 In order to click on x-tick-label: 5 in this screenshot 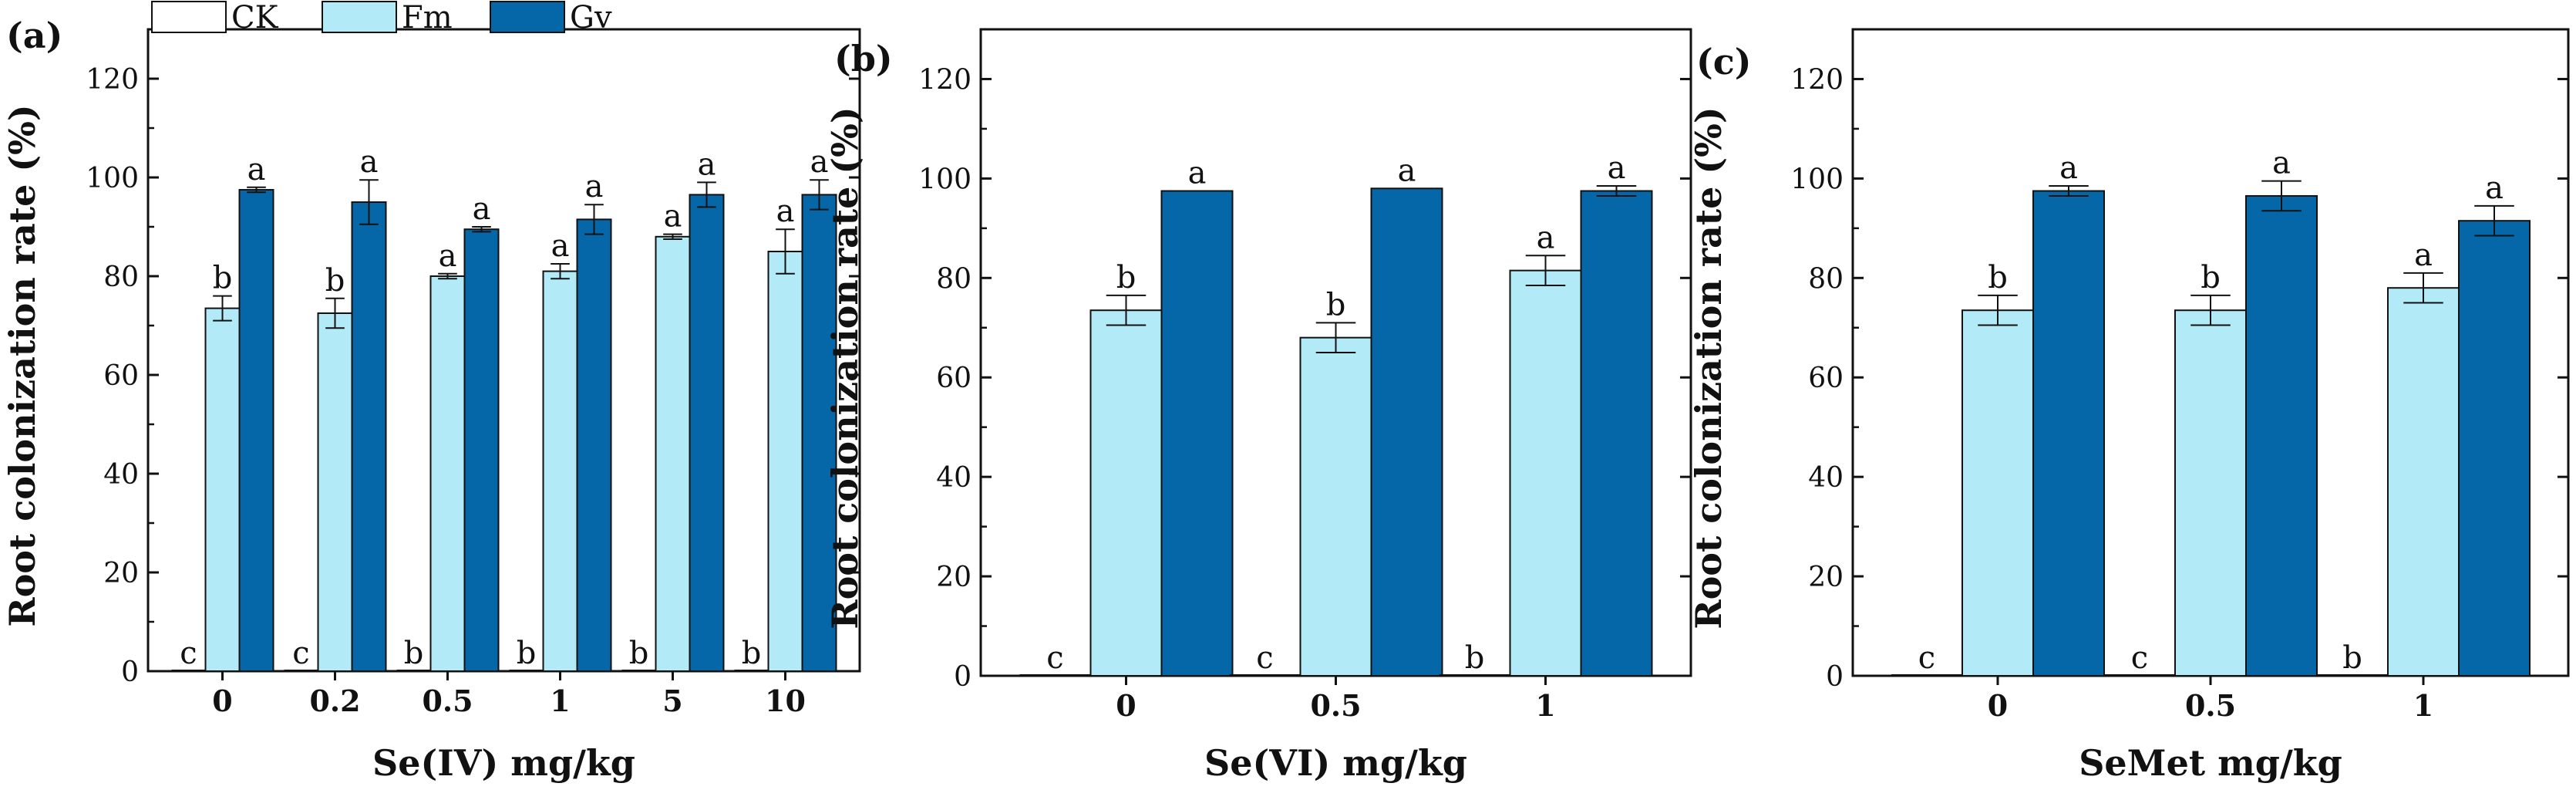, I will do `click(672, 701)`.